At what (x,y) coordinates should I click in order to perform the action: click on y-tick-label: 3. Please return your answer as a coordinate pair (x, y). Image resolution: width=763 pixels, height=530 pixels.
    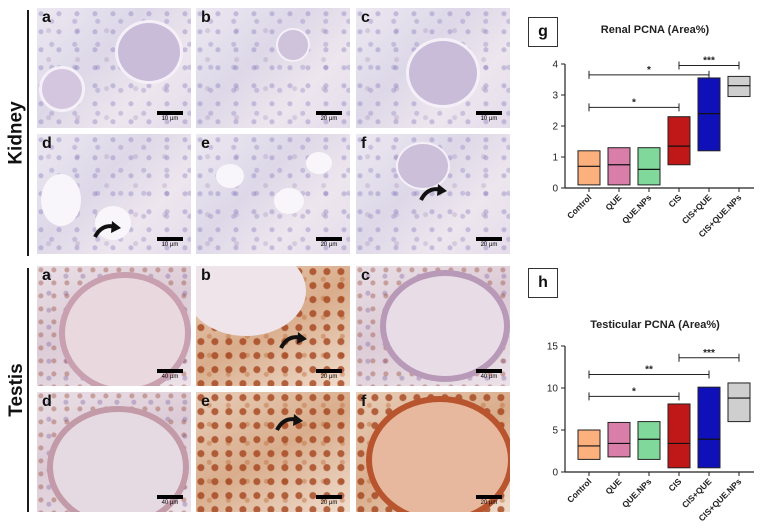
    Looking at the image, I should click on (555, 96).